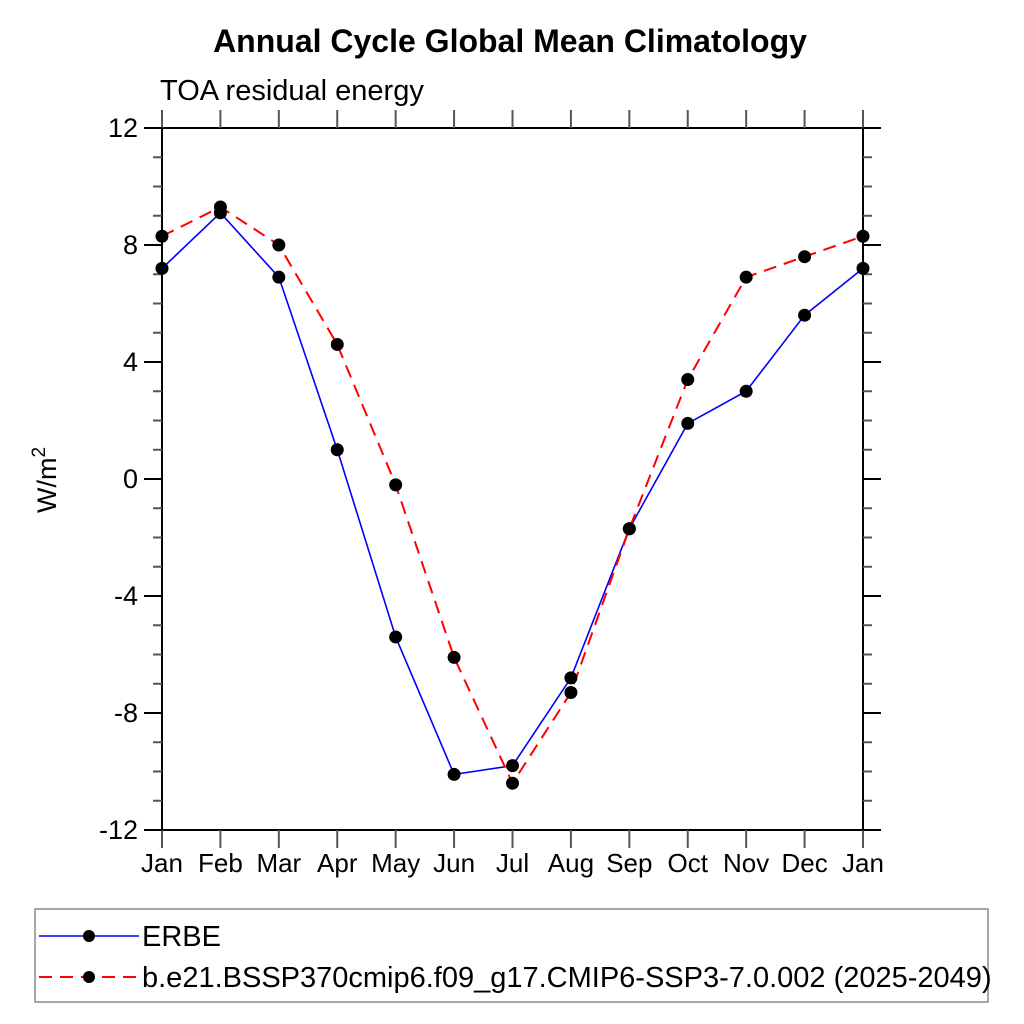  Describe the element at coordinates (181, 937) in the screenshot. I see `legend-label-erbe: ERBE` at that location.